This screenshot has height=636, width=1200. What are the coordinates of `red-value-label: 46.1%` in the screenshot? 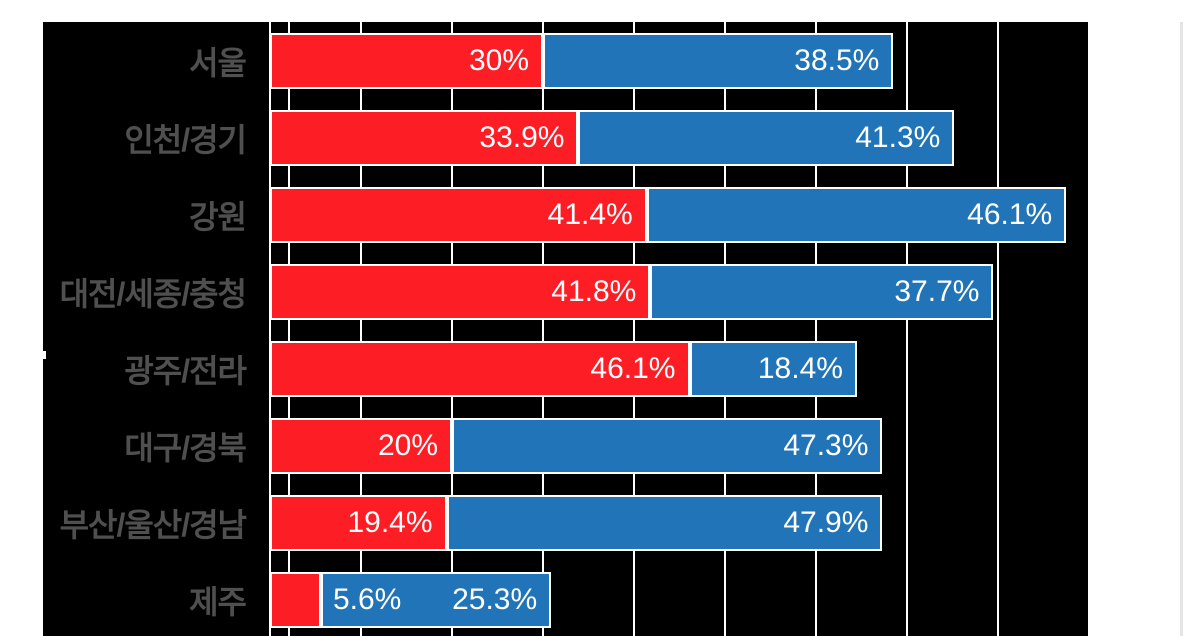 It's located at (633, 368).